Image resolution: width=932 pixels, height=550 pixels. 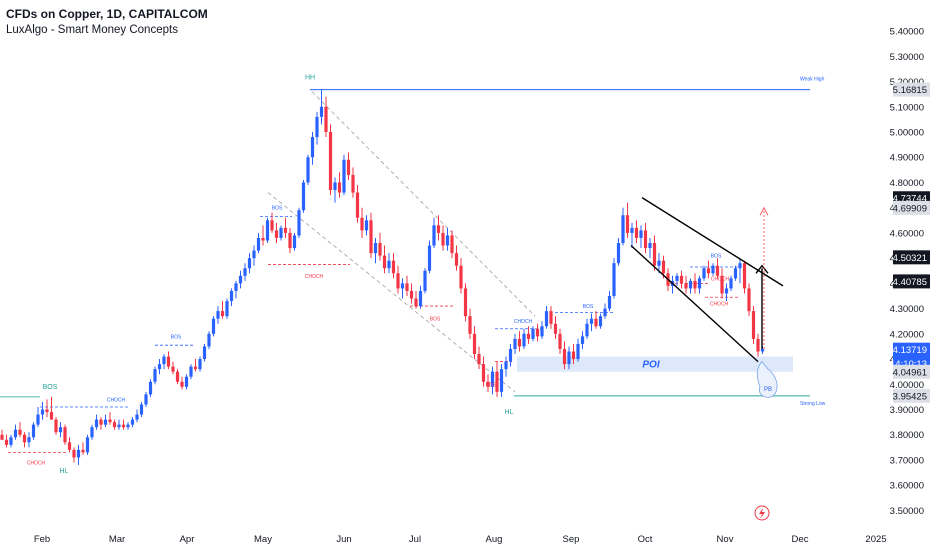 I want to click on symbol-title: CFDs on Copper, 1D, CAPITALCOM, so click(x=107, y=14).